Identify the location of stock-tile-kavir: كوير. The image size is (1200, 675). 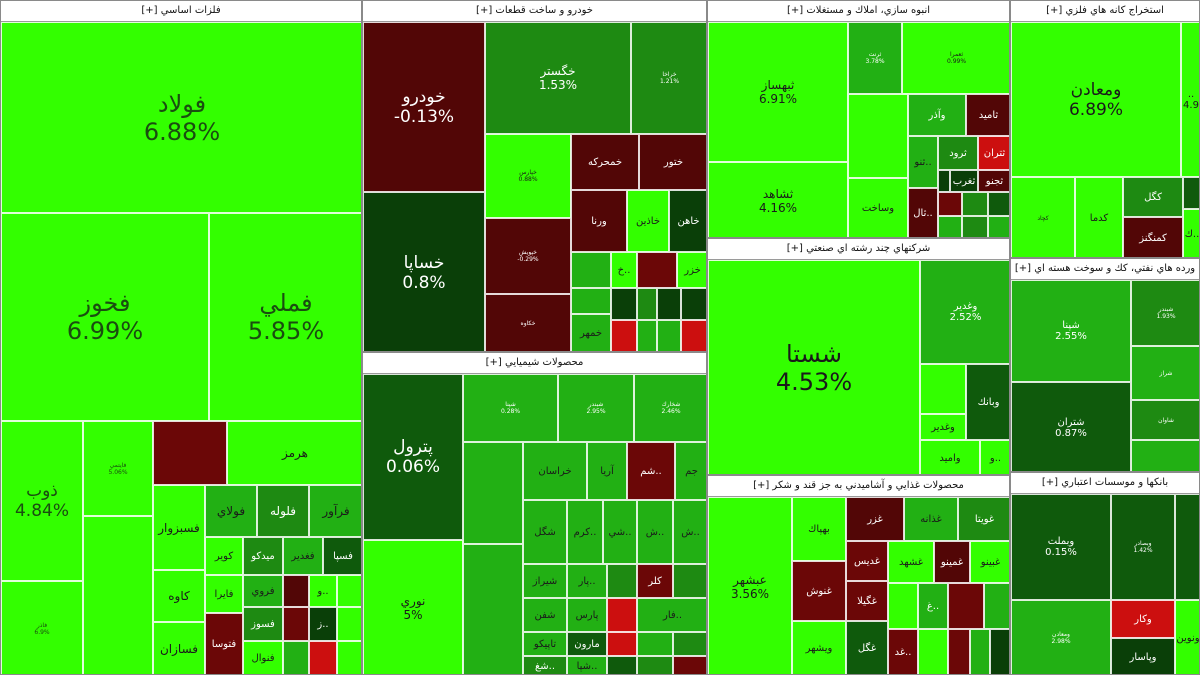
(224, 556).